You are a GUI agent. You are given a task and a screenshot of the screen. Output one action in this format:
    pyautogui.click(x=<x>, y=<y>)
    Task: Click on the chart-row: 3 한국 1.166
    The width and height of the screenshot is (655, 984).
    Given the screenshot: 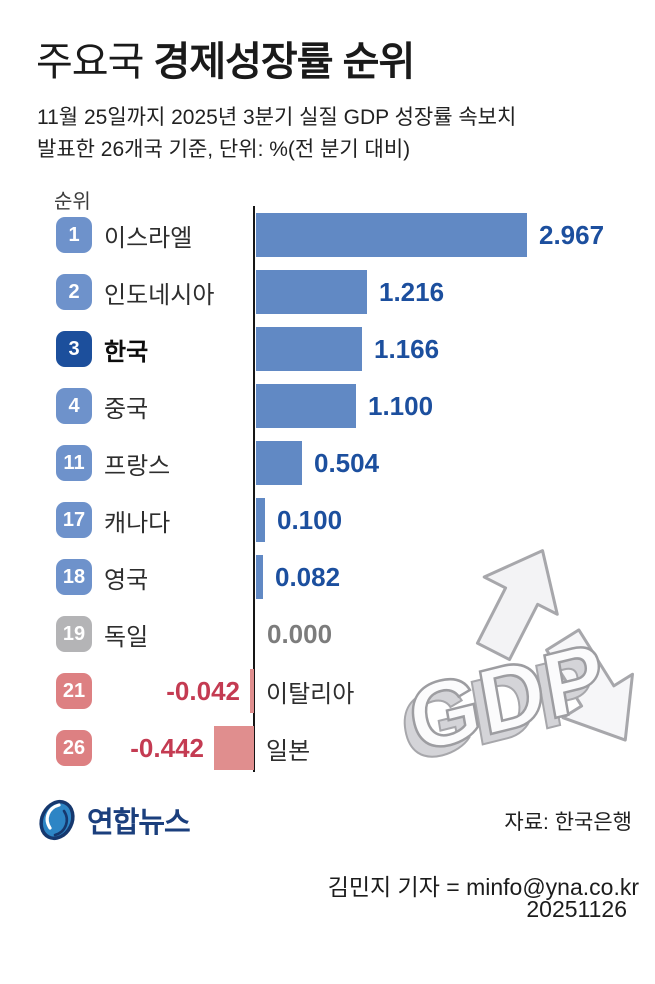 What is the action you would take?
    pyautogui.click(x=327, y=349)
    